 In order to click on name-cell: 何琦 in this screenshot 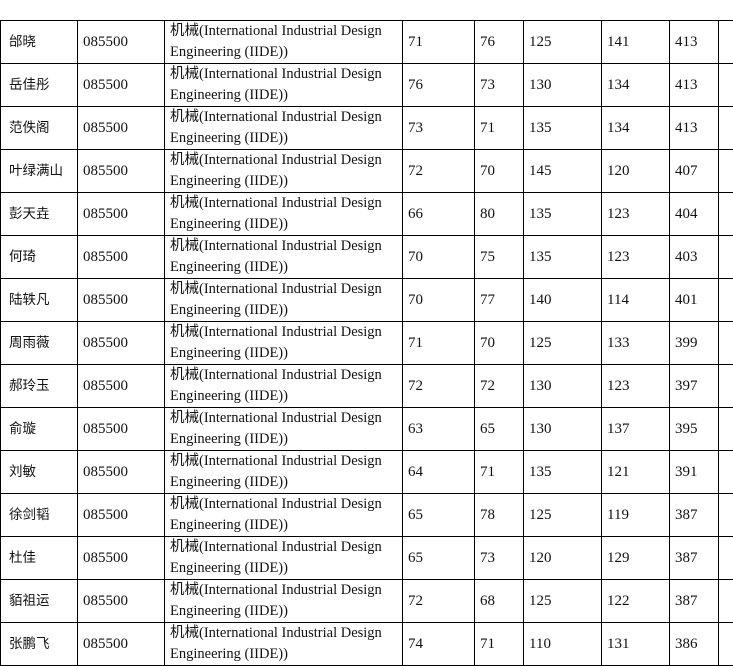, I will do `click(39, 257)`.